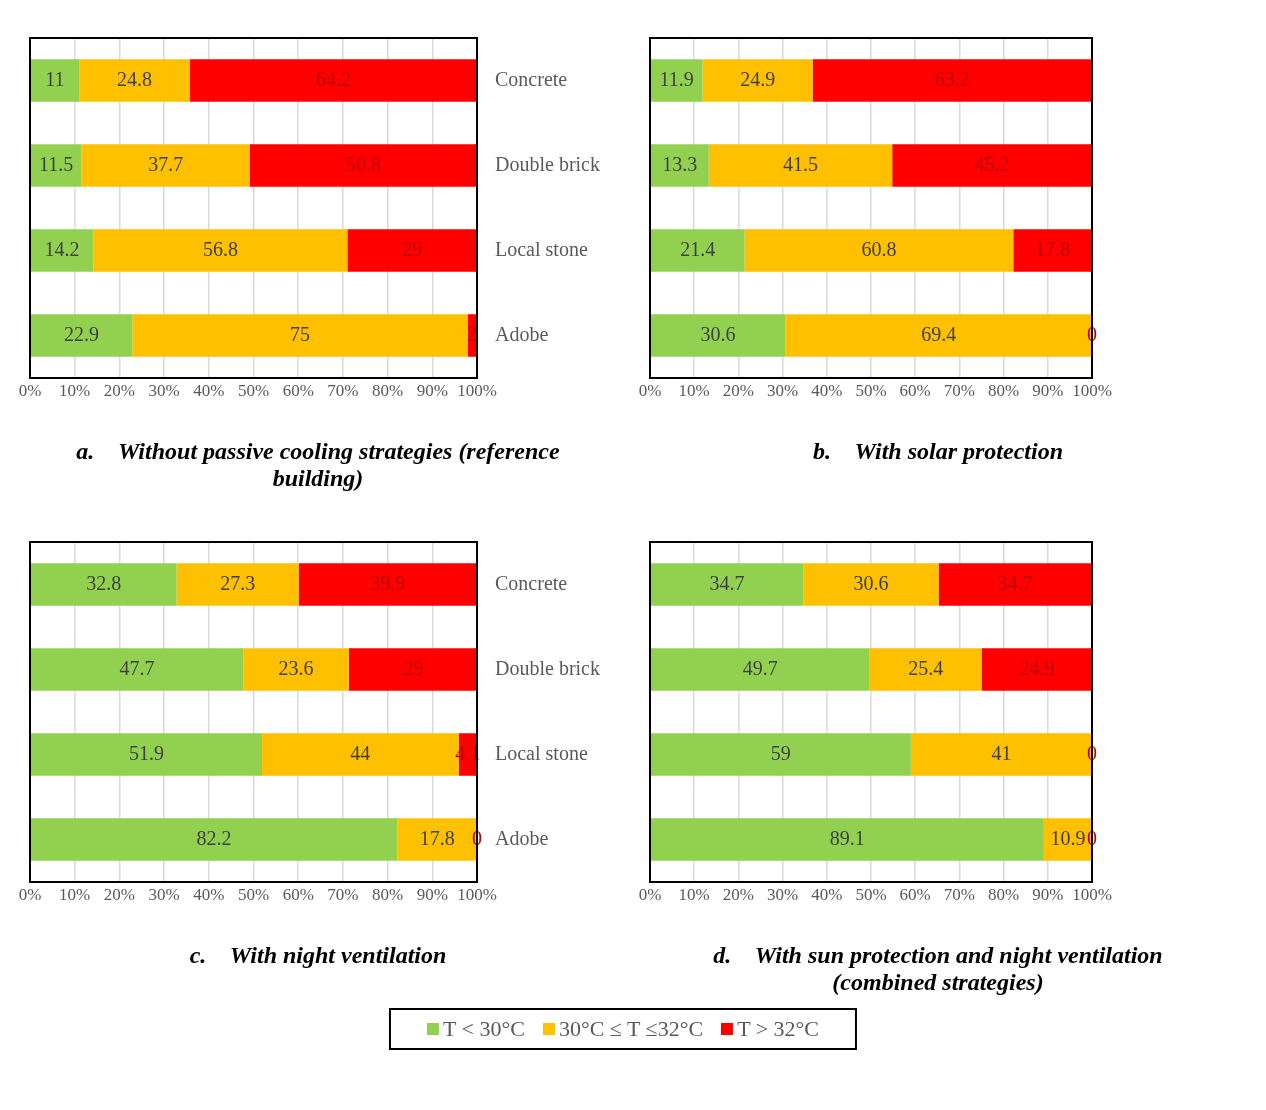  What do you see at coordinates (1001, 752) in the screenshot?
I see `data-label: 41` at bounding box center [1001, 752].